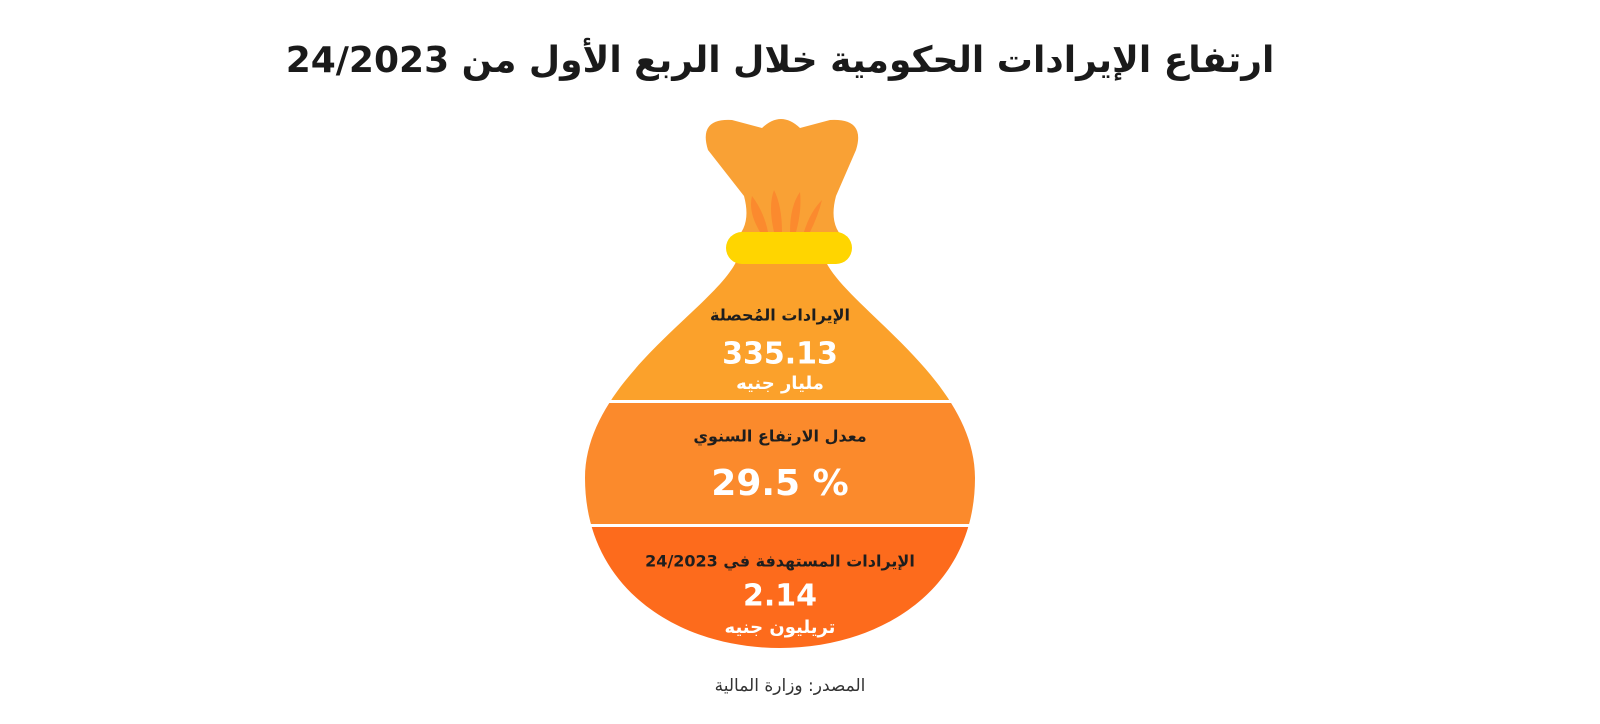 This screenshot has height=724, width=1600. I want to click on bag-folds, so click(786, 211).